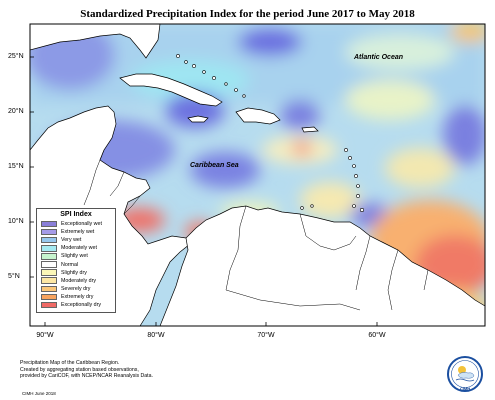 The image size is (495, 400). I want to click on lat-label-10n: 10°N, so click(16, 221).